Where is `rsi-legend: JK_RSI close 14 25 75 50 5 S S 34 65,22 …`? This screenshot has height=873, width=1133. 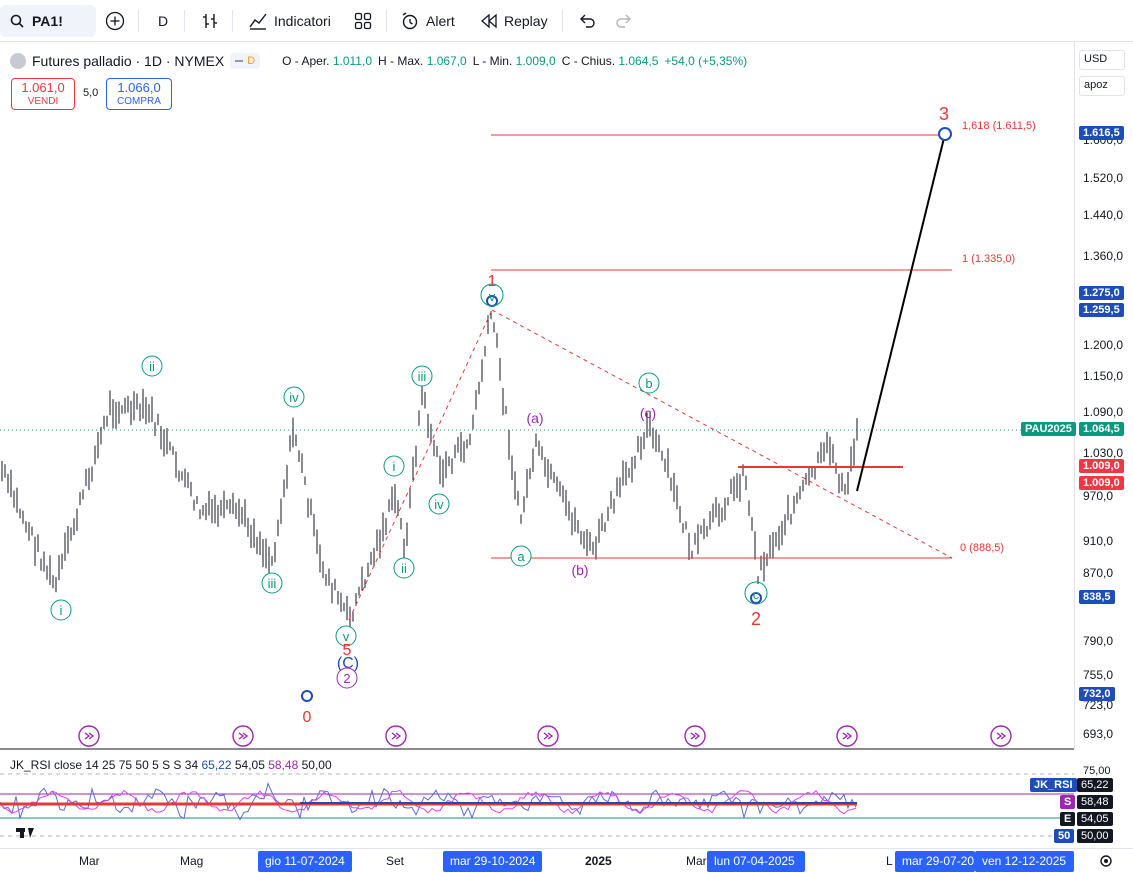 rsi-legend: JK_RSI close 14 25 75 50 5 S S 34 65,22 … is located at coordinates (171, 765).